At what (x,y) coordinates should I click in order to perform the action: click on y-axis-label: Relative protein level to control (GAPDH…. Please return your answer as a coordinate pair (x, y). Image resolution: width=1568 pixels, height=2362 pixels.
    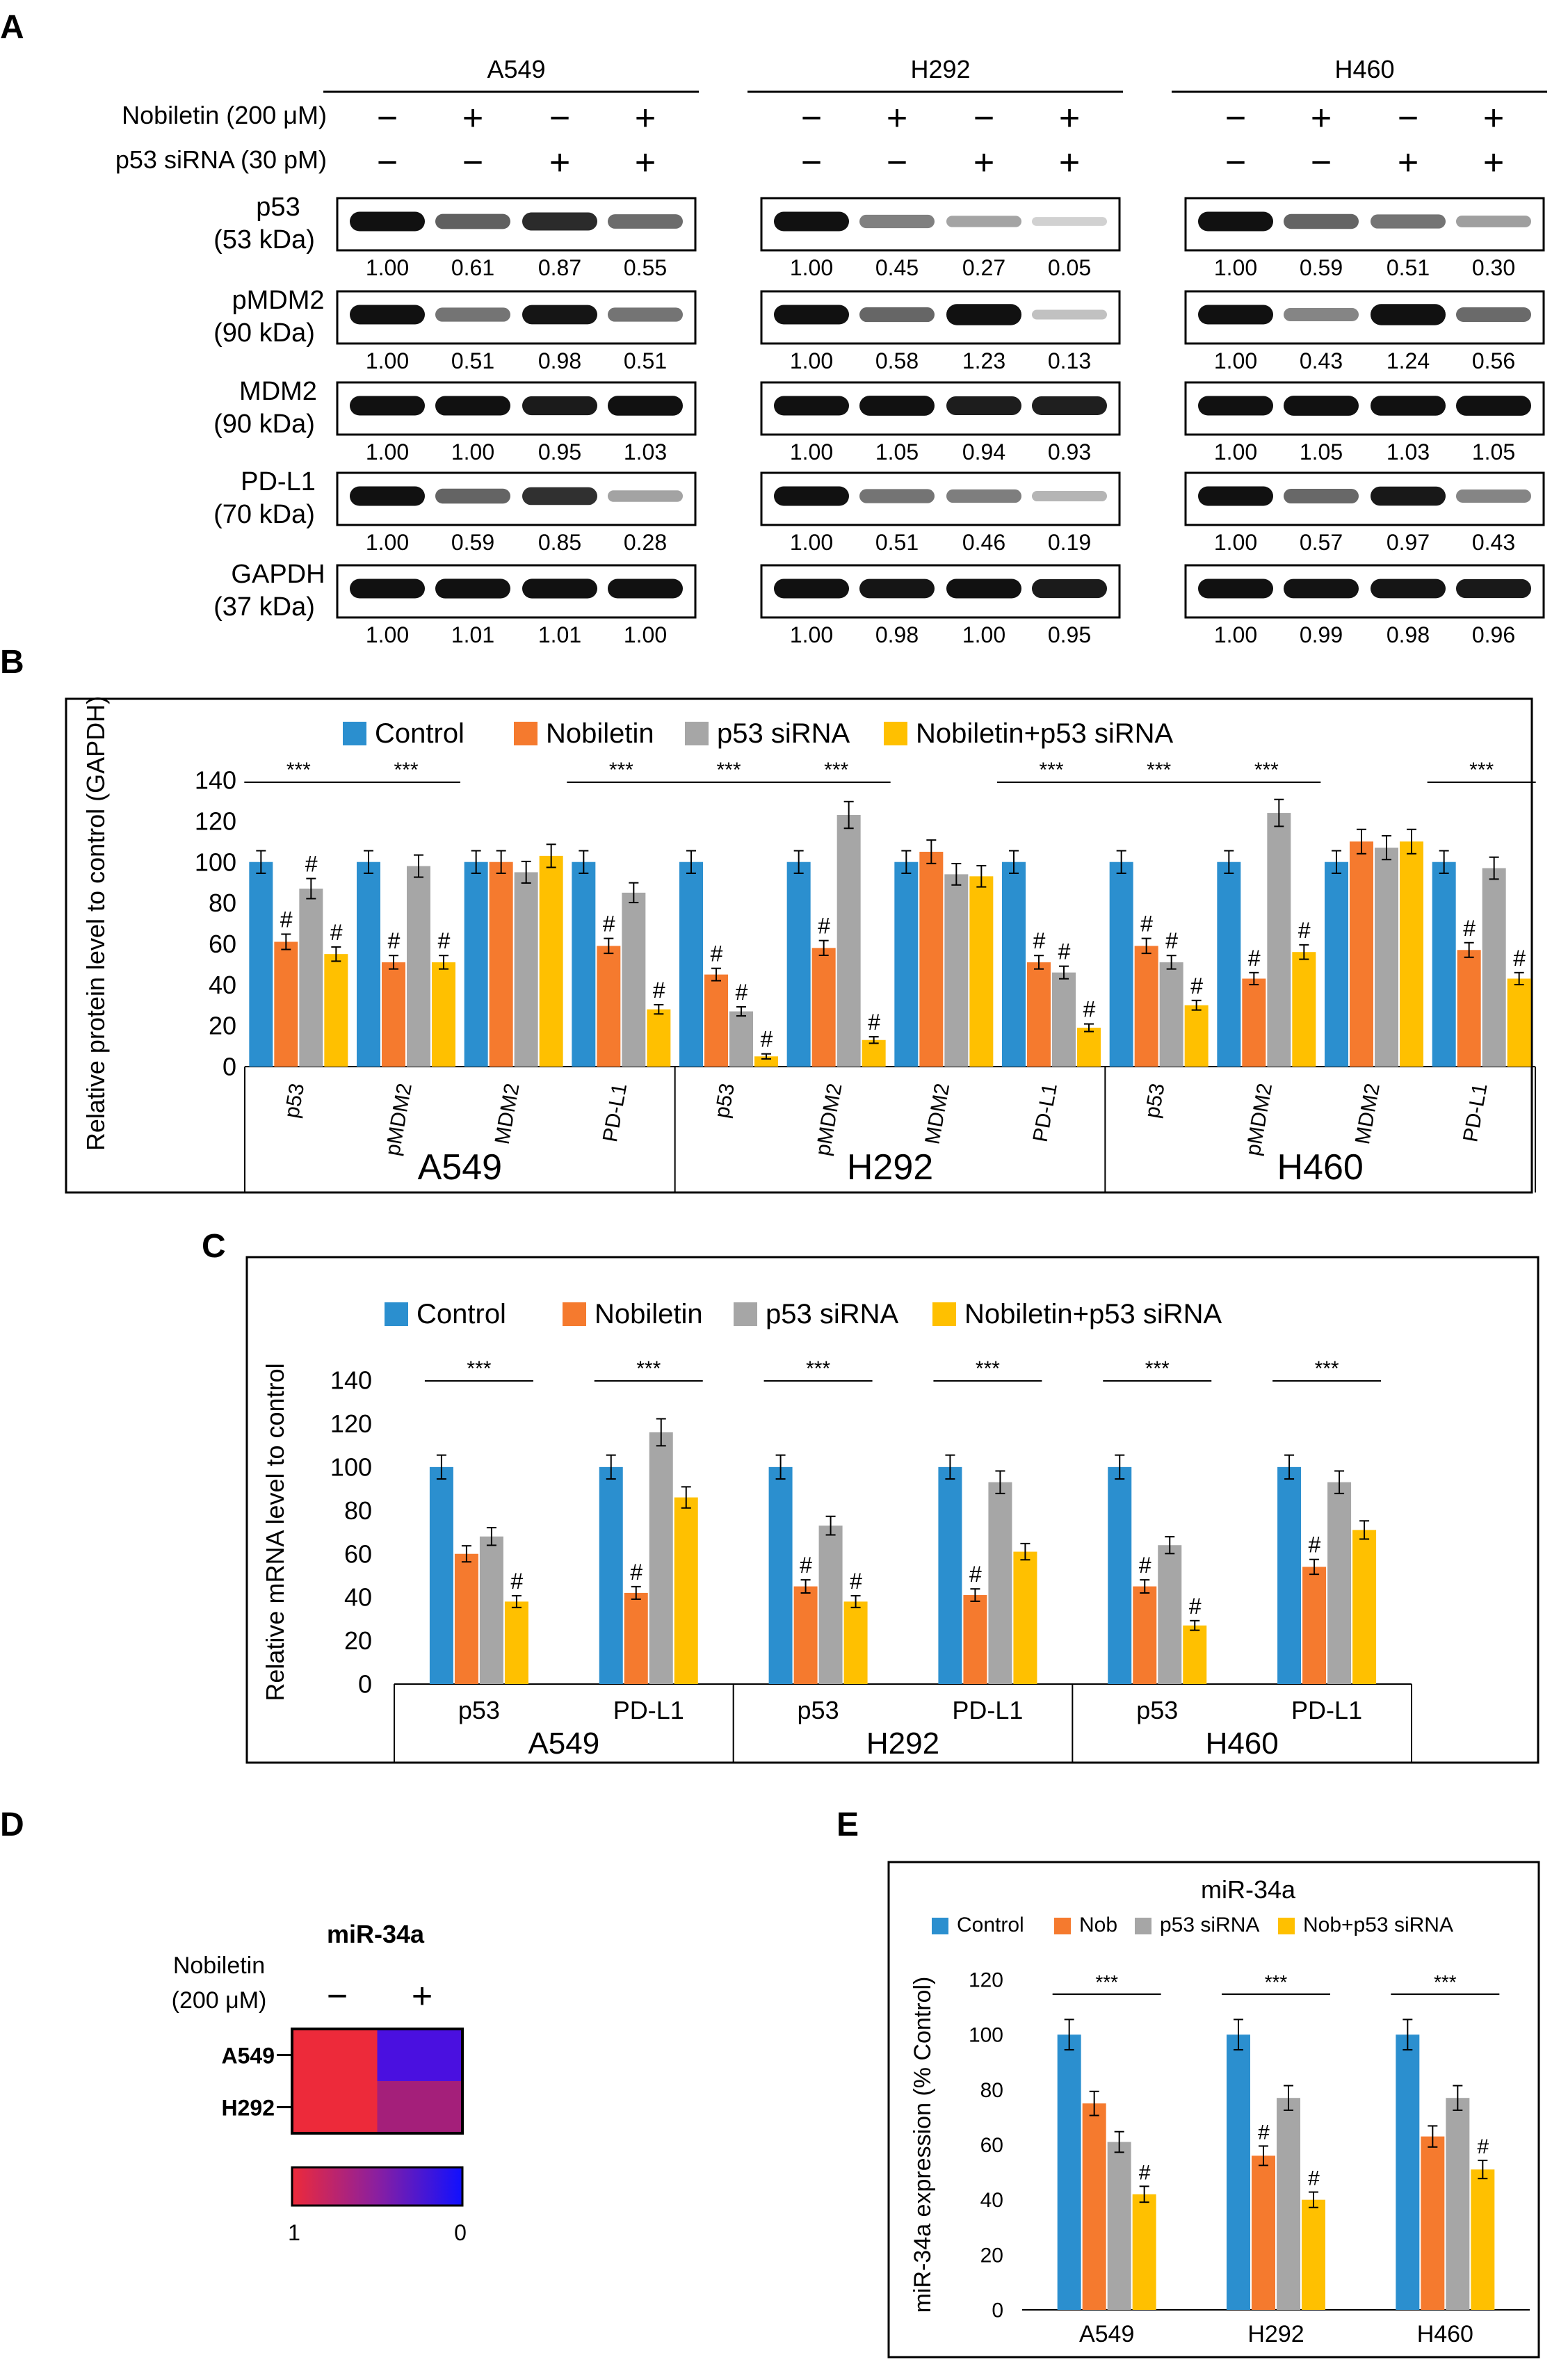
    Looking at the image, I should click on (95, 923).